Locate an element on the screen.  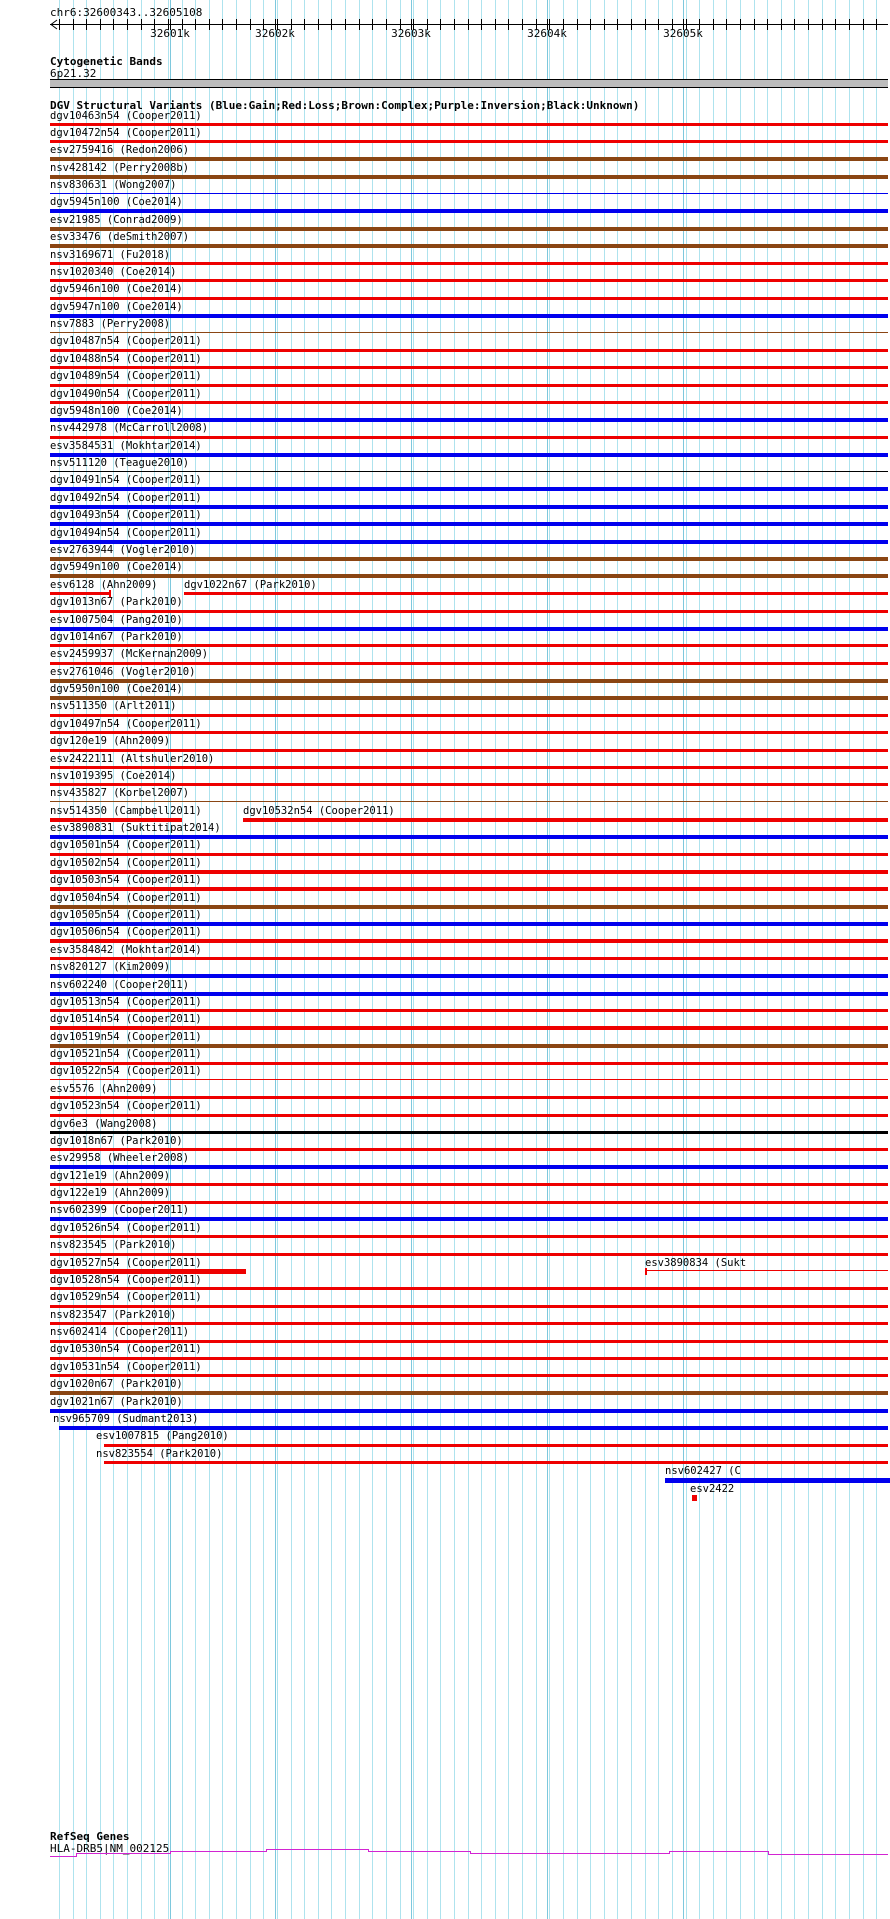
dgv-variant-label: nsv511350 (Arlt2011) is located at coordinates (113, 706).